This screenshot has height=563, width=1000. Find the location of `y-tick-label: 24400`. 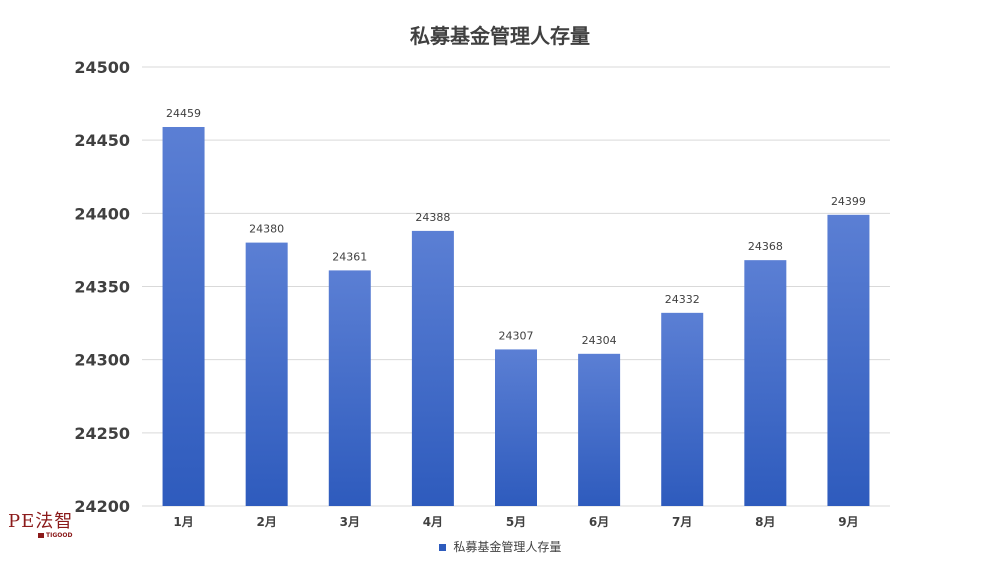

y-tick-label: 24400 is located at coordinates (102, 213).